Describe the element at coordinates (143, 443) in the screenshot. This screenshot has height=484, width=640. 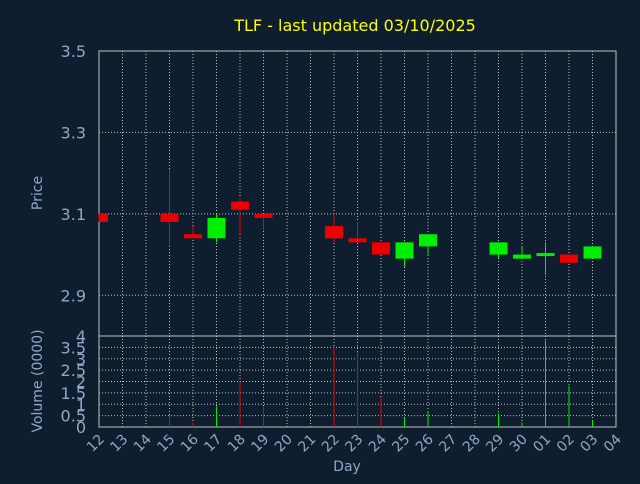
I see `x-tick-label: 14` at that location.